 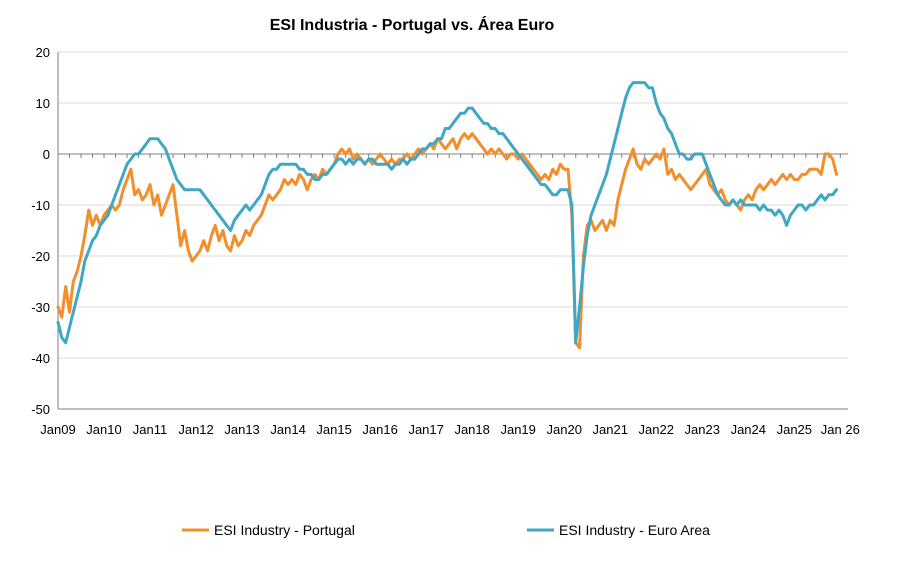 What do you see at coordinates (287, 429) in the screenshot?
I see `x-tick-label: Jan14` at bounding box center [287, 429].